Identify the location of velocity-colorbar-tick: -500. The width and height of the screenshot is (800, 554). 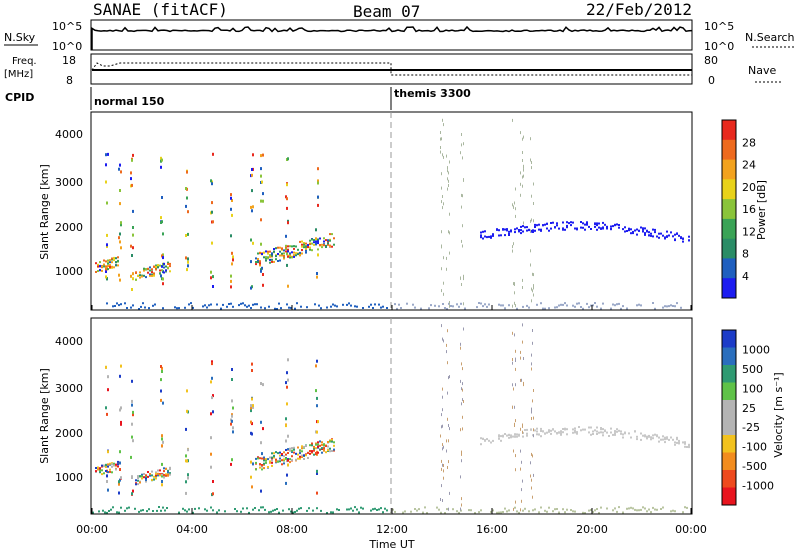
(754, 466).